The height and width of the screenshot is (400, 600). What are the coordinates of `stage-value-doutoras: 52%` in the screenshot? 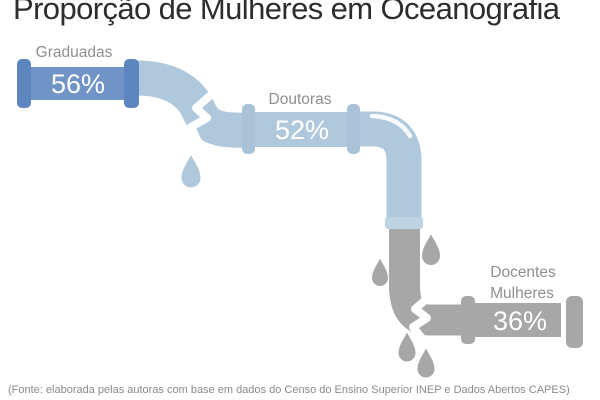 It's located at (302, 130).